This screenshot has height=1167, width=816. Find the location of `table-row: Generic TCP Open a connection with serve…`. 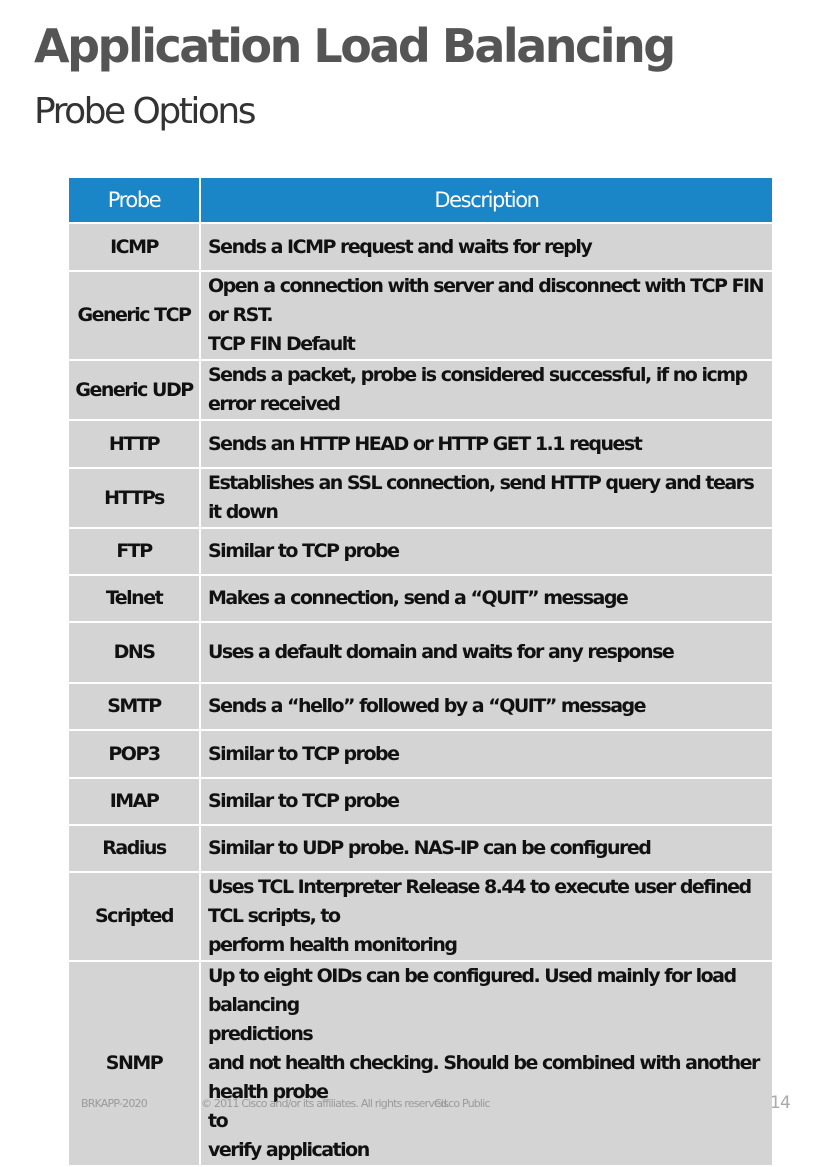

table-row: Generic TCP Open a connection with serve… is located at coordinates (420, 315).